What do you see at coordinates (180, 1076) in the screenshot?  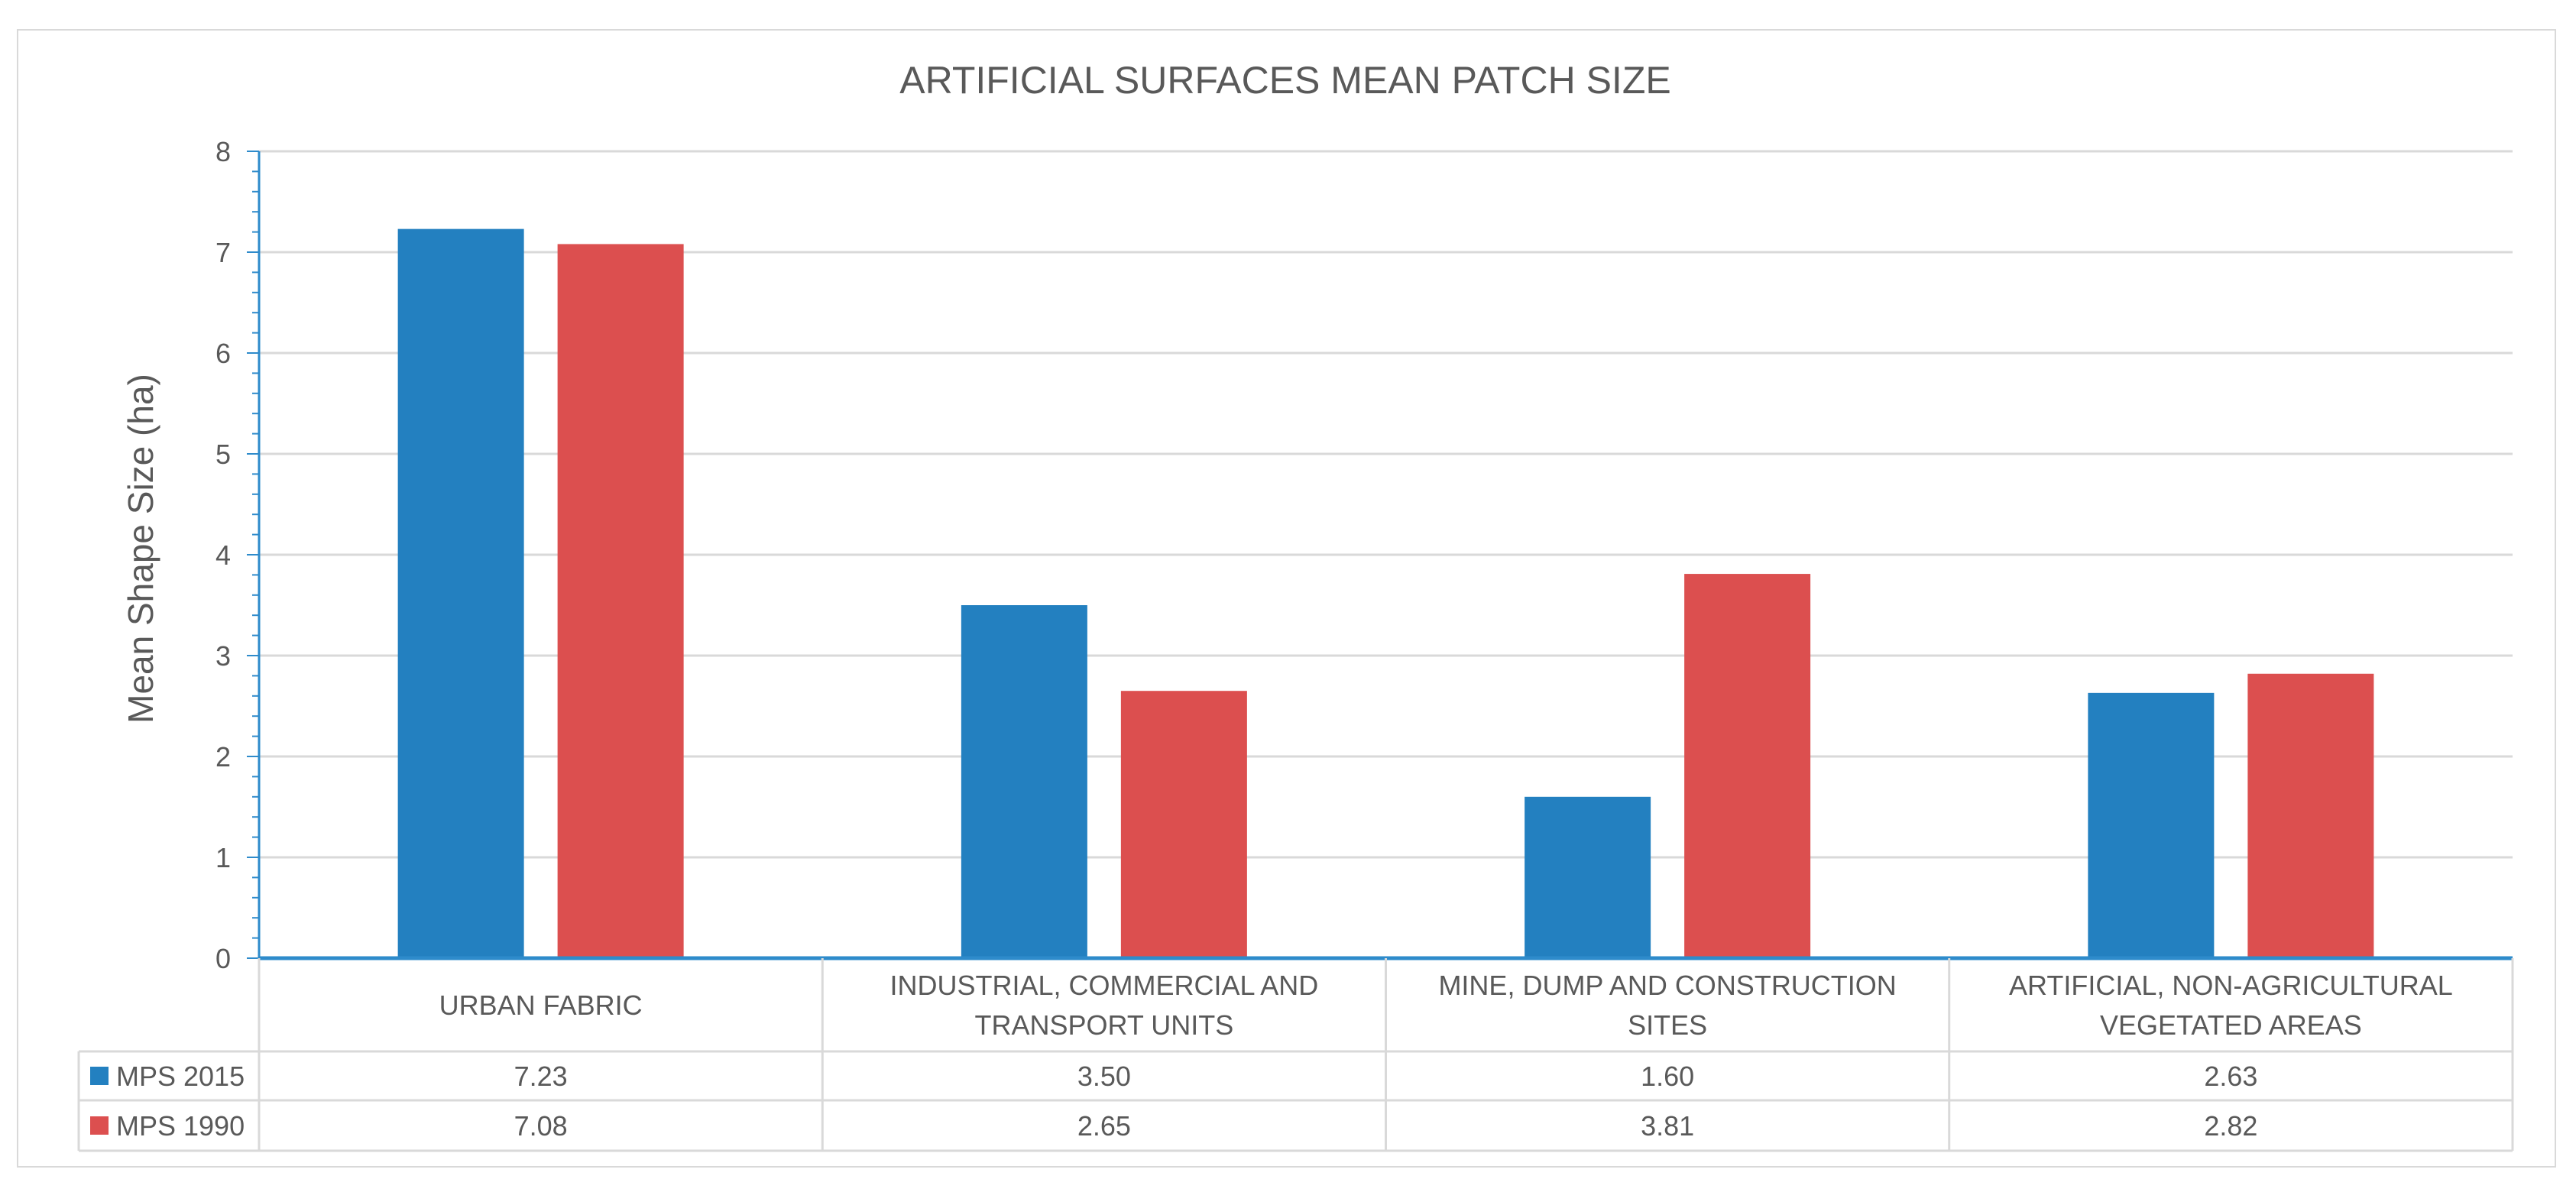 I see `legend-label: MPS 2015` at bounding box center [180, 1076].